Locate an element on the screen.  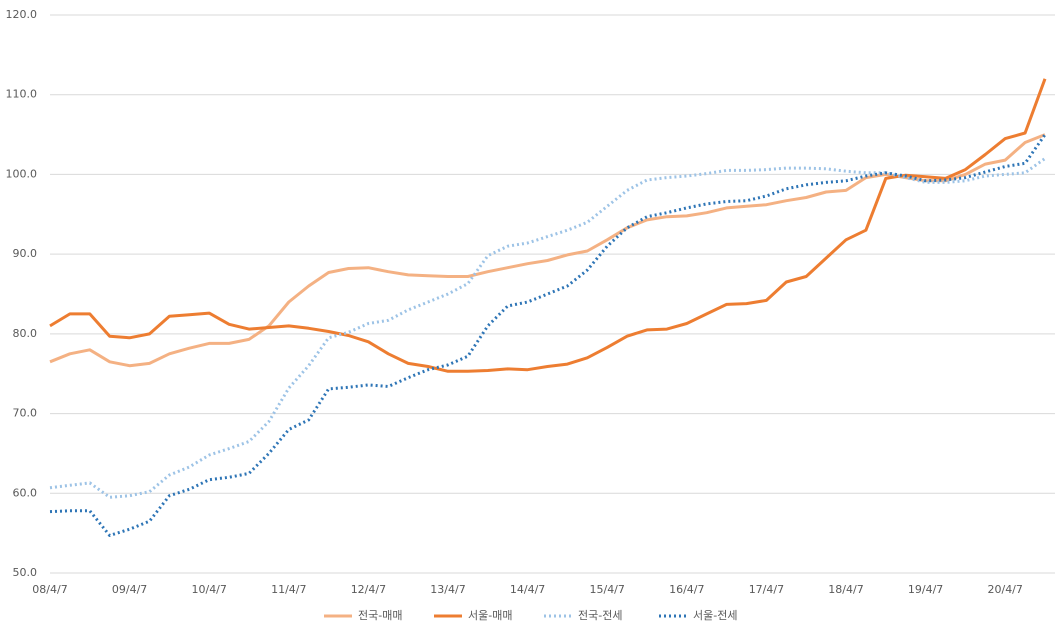
x-tick-label: 08/4/7 is located at coordinates (49, 589).